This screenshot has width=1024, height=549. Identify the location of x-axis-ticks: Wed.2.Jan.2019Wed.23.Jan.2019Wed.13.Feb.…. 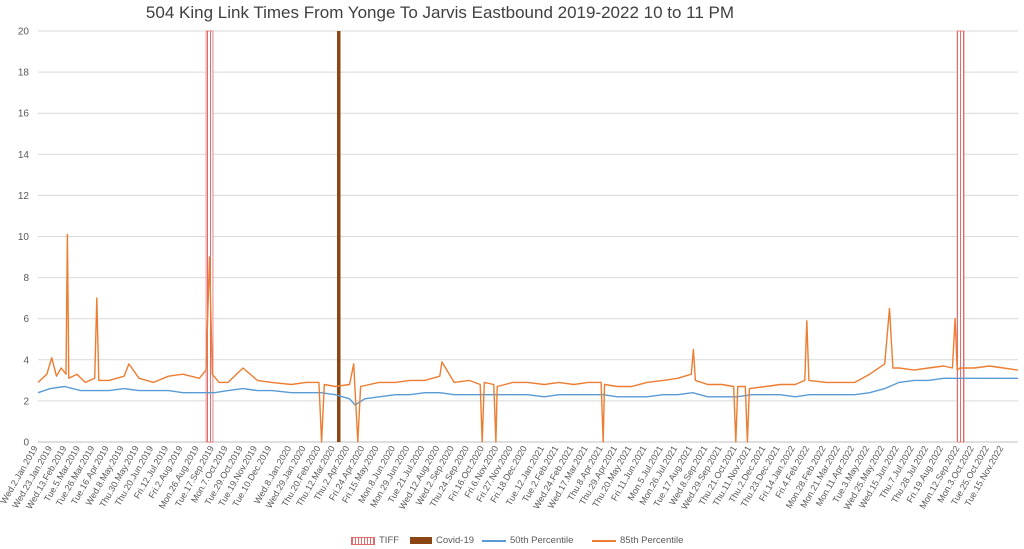
(502, 478).